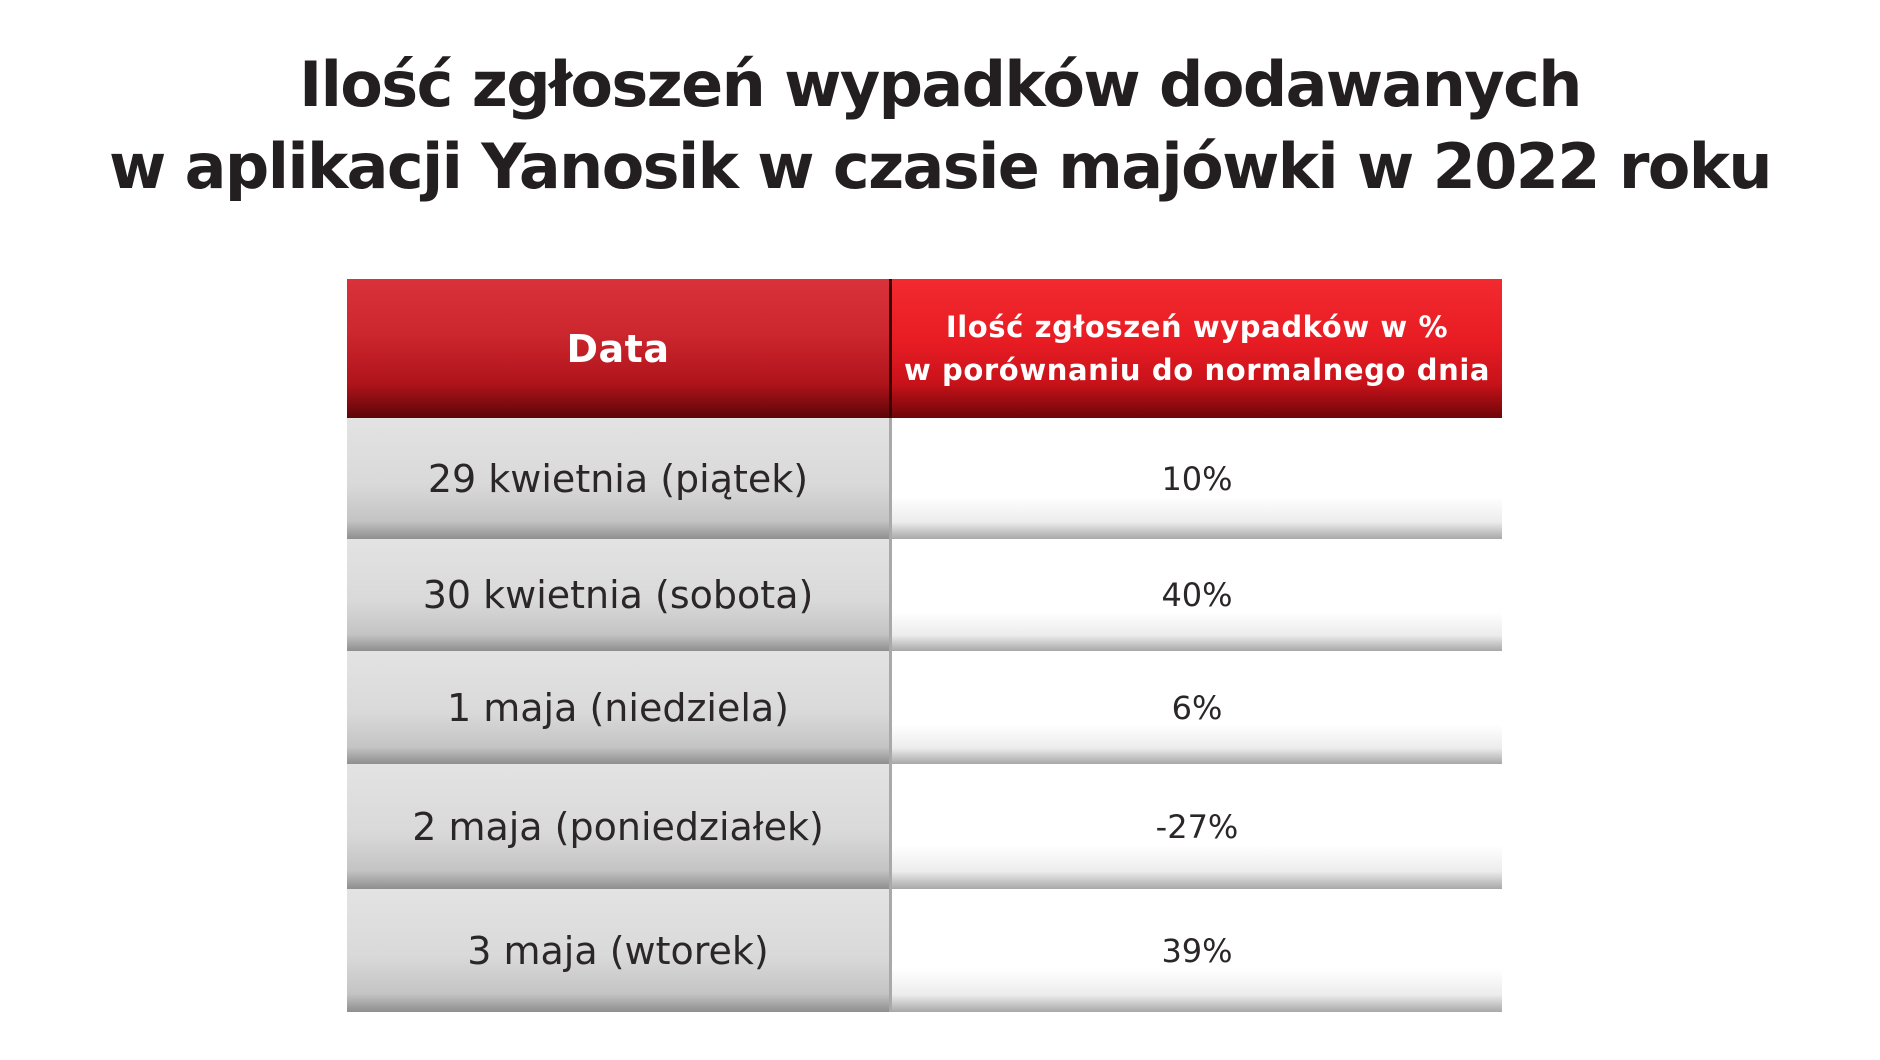  Describe the element at coordinates (619, 826) in the screenshot. I see `date-cell: 2 maja (poniedziałek)` at that location.